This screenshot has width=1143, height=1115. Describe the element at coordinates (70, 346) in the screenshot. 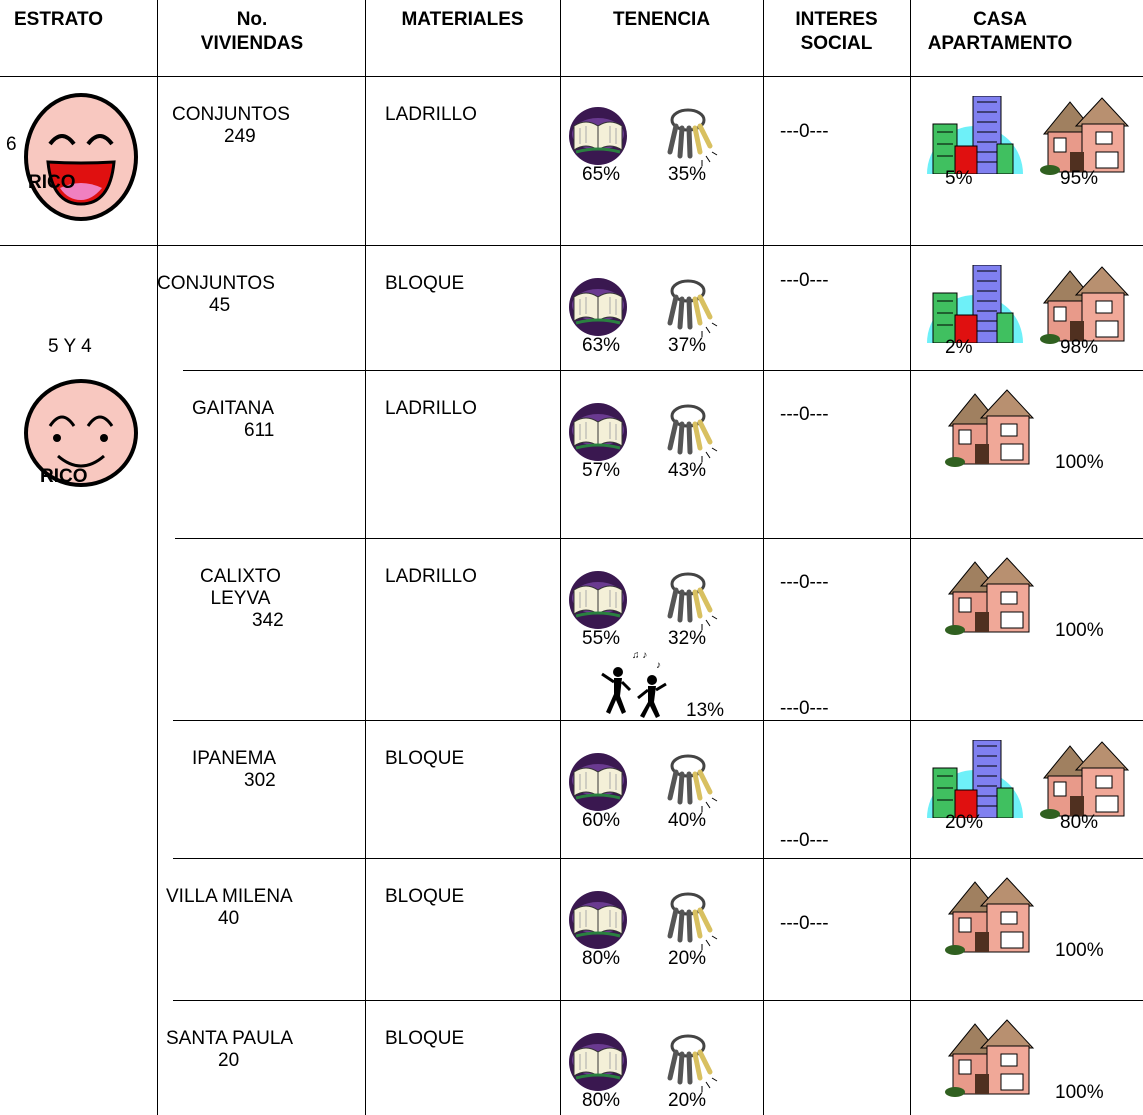

I see `stratum-level: 5 Y 4` at that location.